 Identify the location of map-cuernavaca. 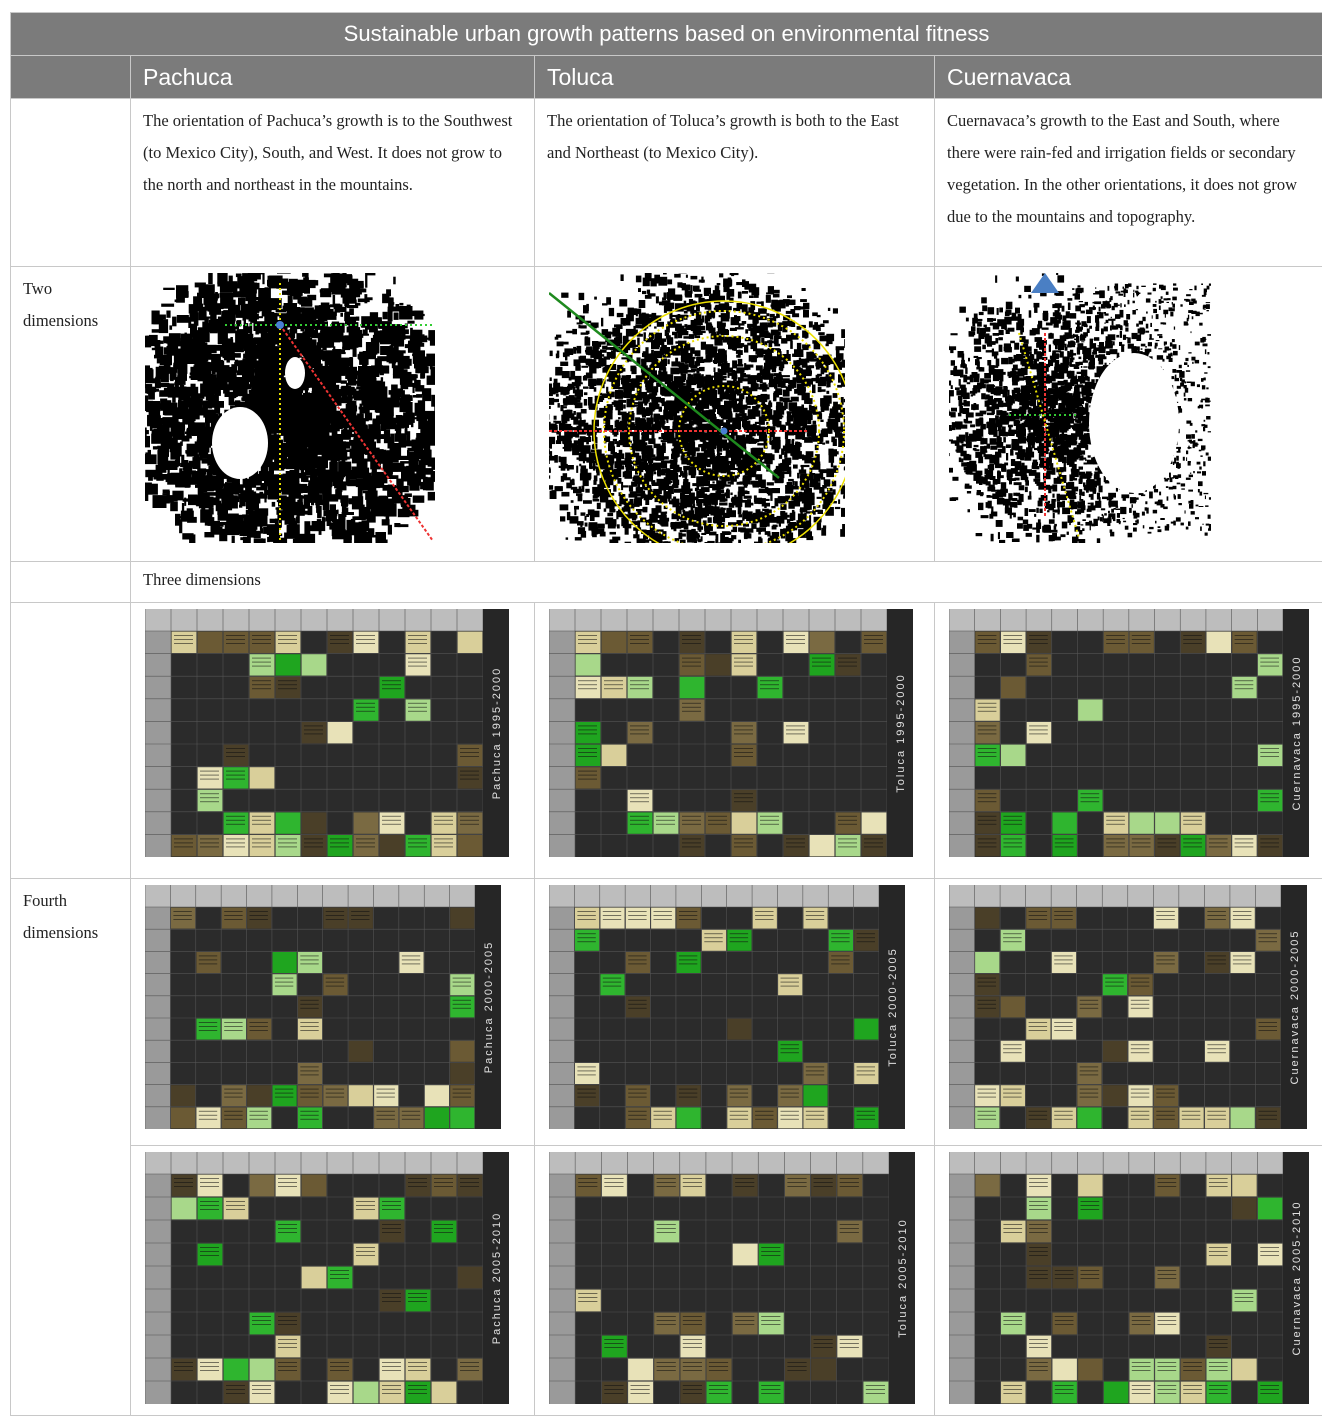
(1080, 408).